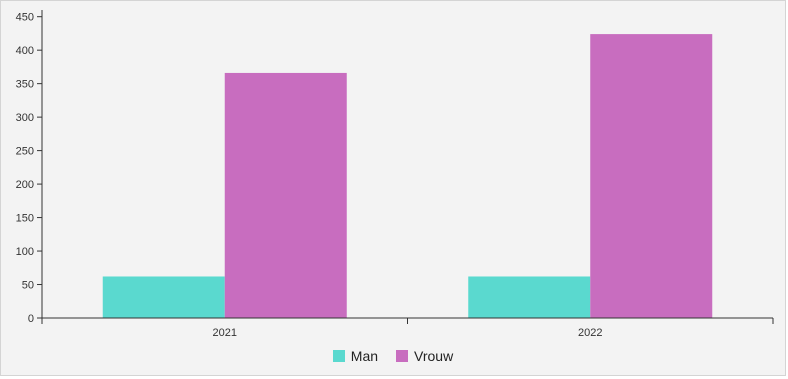 The height and width of the screenshot is (379, 788). What do you see at coordinates (25, 252) in the screenshot?
I see `y-tick-label: 100` at bounding box center [25, 252].